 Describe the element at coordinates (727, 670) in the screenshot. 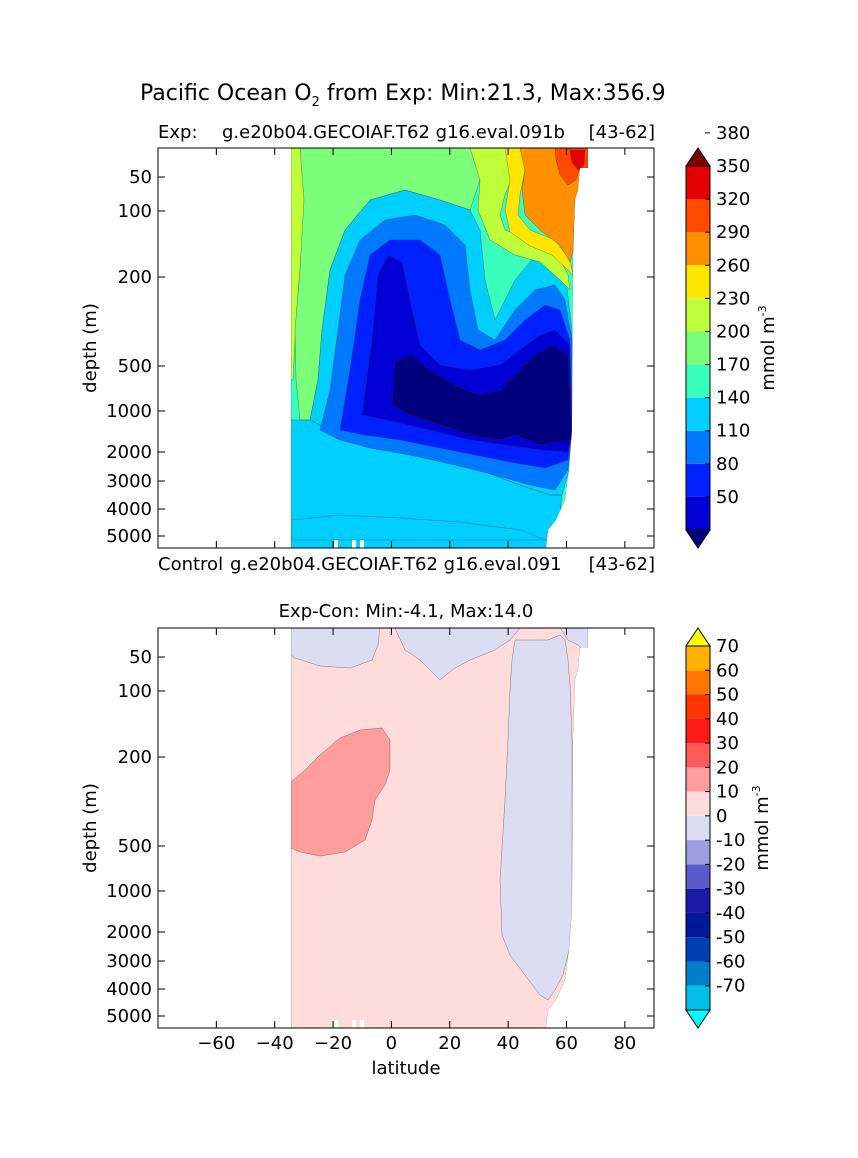

I see `panel2-colorbar-tick-label: 60` at that location.